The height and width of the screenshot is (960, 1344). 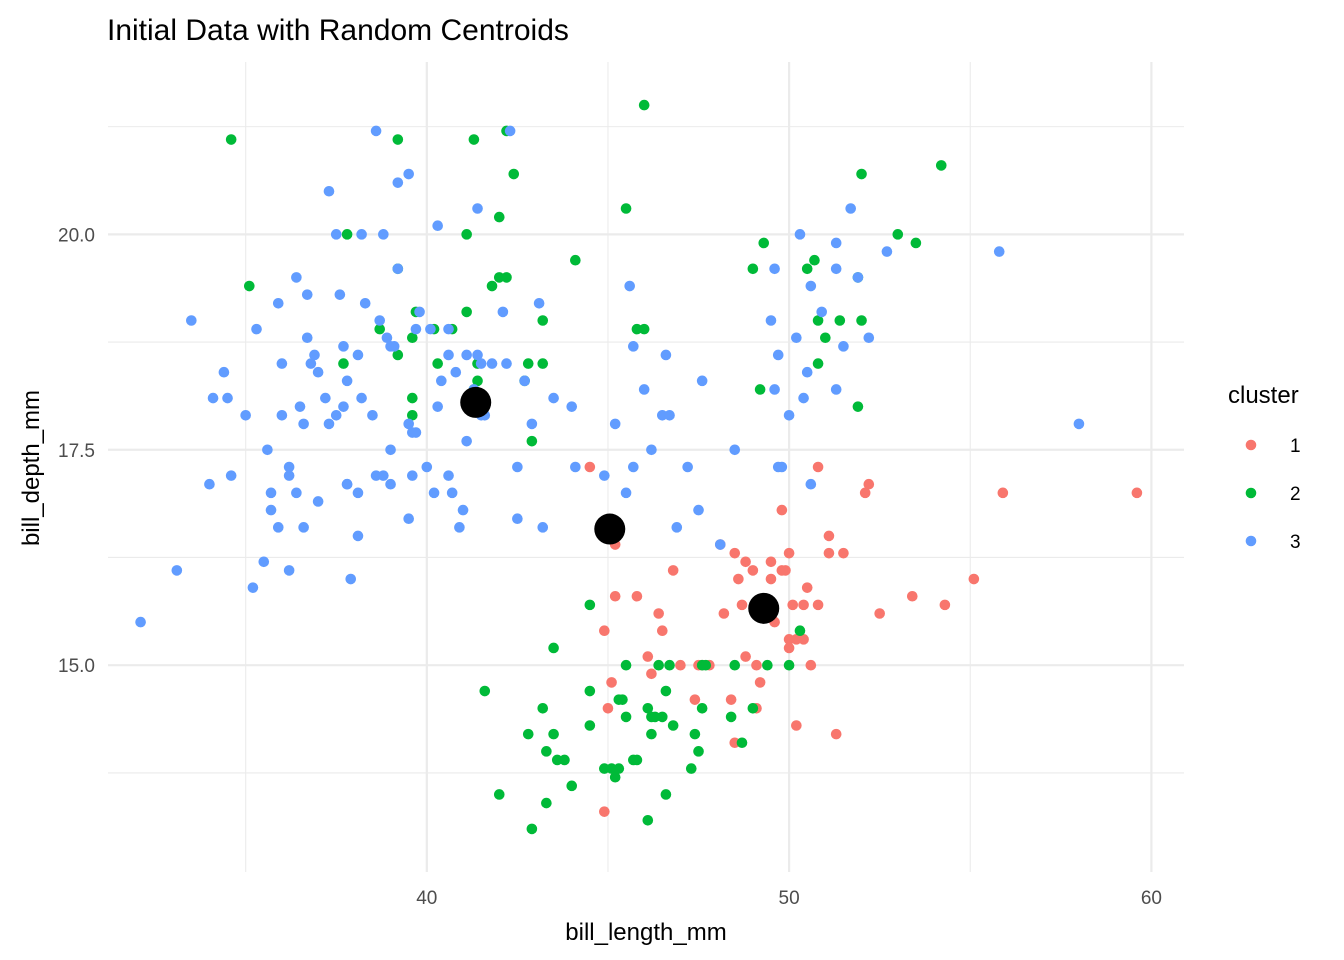 What do you see at coordinates (1295, 494) in the screenshot?
I see `legend-label-2: 2` at bounding box center [1295, 494].